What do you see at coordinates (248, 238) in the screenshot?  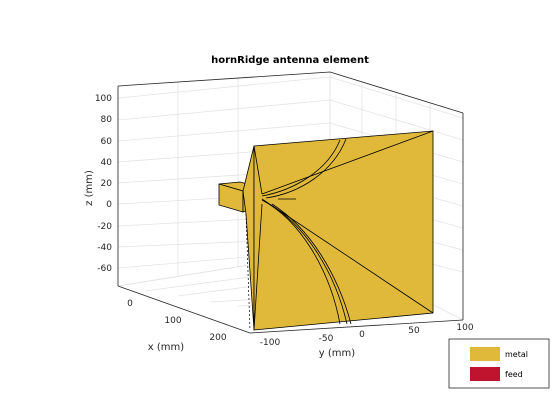 I see `horn-left-wall` at bounding box center [248, 238].